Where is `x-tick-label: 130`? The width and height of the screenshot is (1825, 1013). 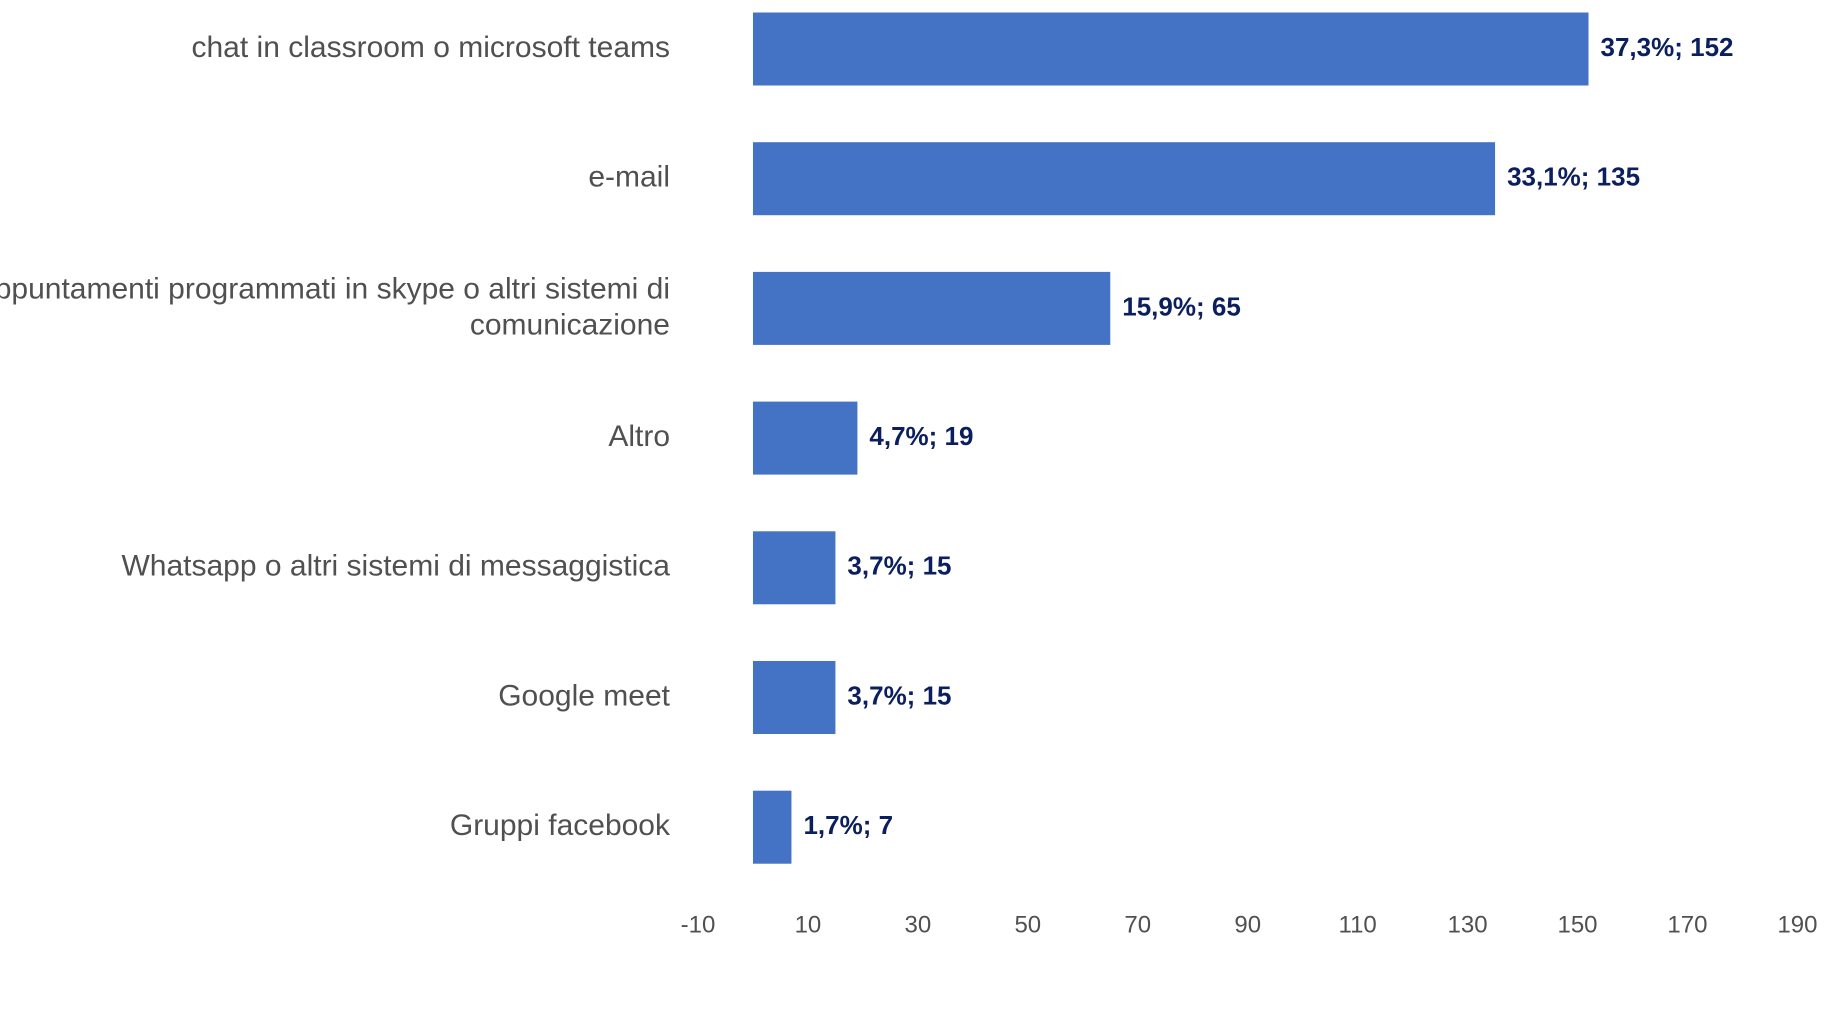 x-tick-label: 130 is located at coordinates (1468, 924).